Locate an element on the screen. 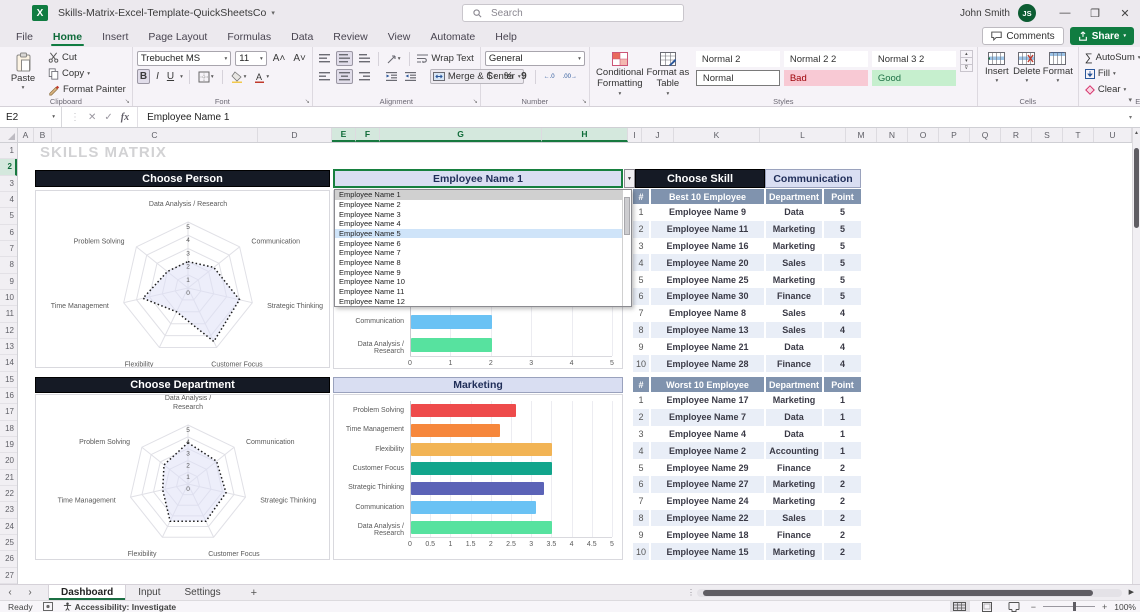  menu-tab-formulas: Formulas is located at coordinates (249, 36).